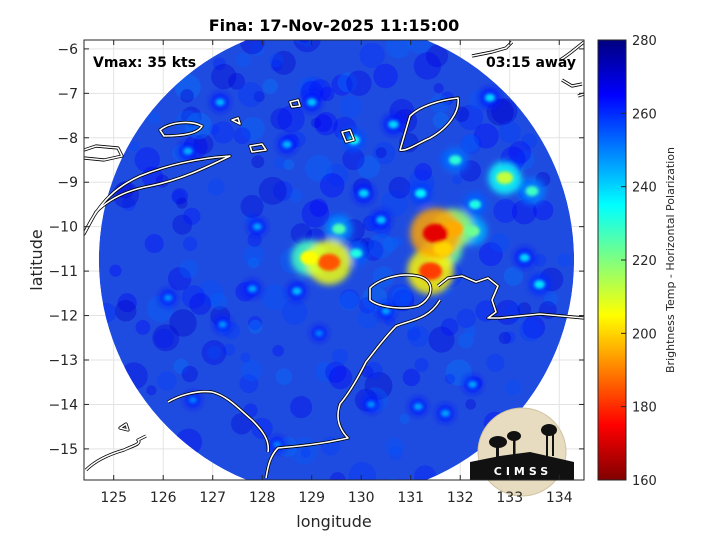 The image size is (720, 540). I want to click on vmax-annotation: Vmax: 35 kts, so click(144, 63).